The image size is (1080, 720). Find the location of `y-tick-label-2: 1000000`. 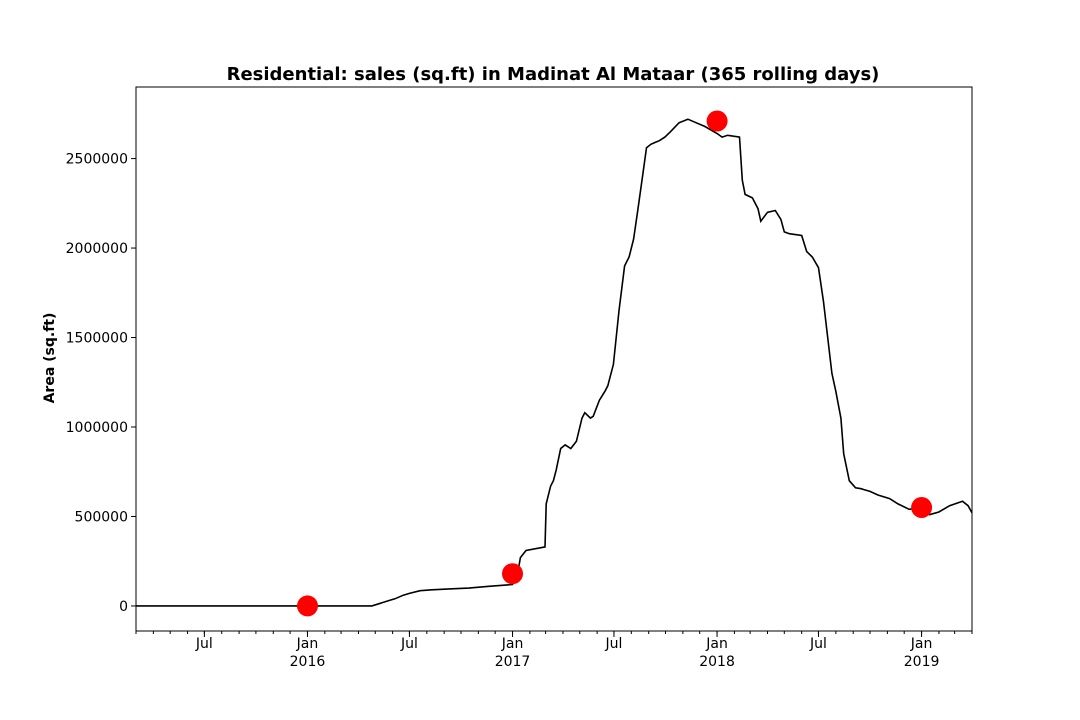

y-tick-label-2: 1000000 is located at coordinates (97, 428).